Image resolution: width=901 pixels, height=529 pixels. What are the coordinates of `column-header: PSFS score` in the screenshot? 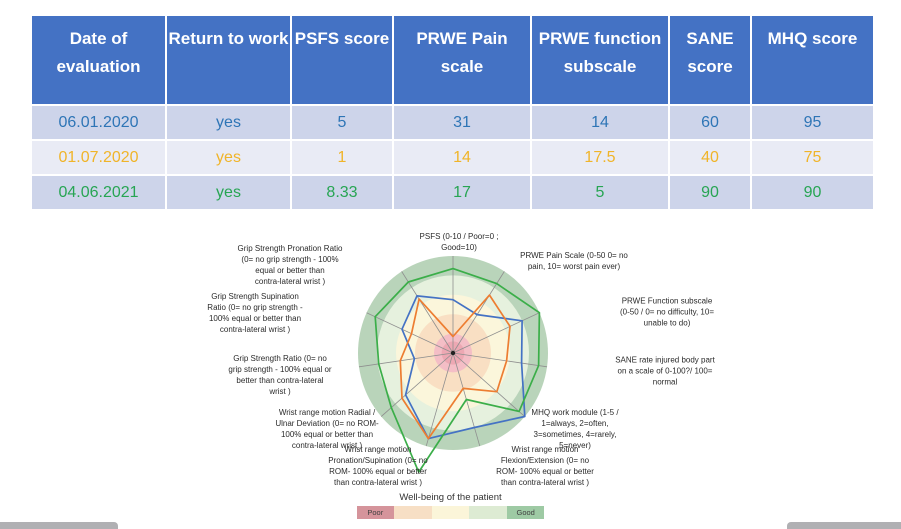 It's located at (342, 60).